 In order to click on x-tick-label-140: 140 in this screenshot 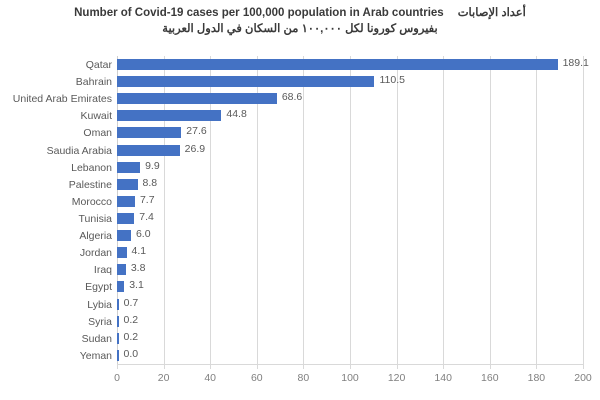, I will do `click(443, 378)`.